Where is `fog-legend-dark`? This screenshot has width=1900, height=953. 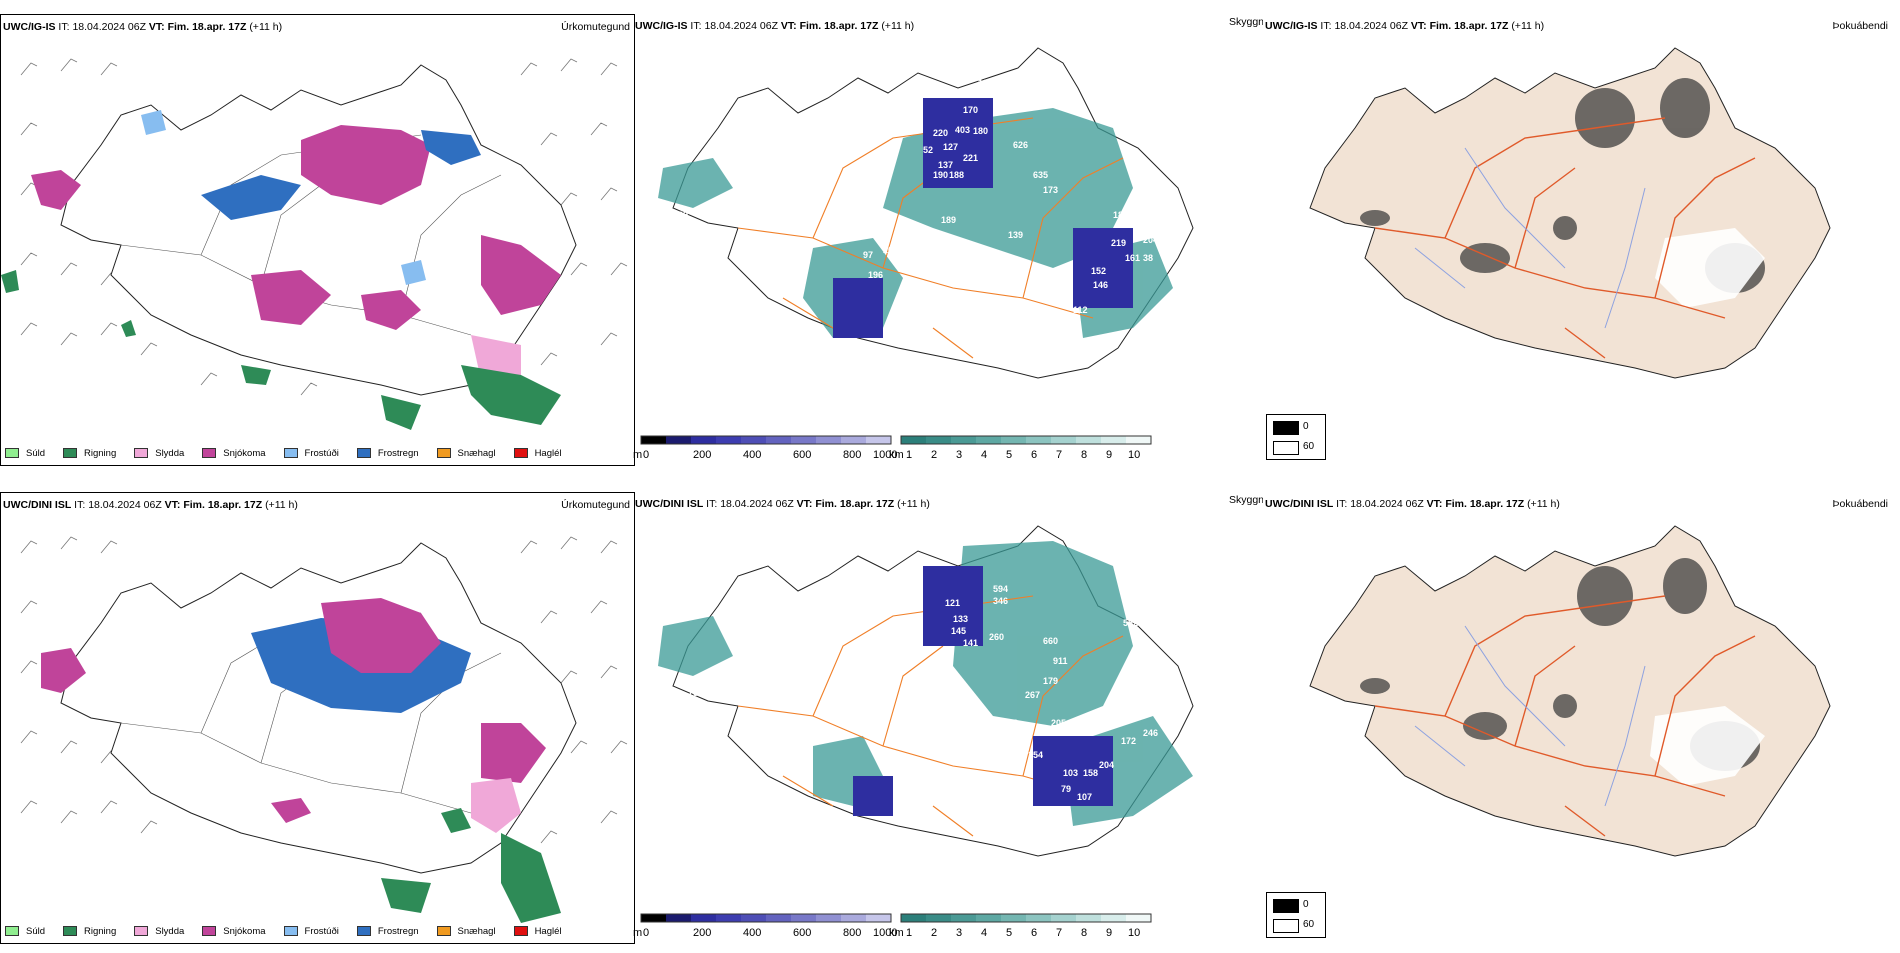
fog-legend-dark is located at coordinates (1286, 906).